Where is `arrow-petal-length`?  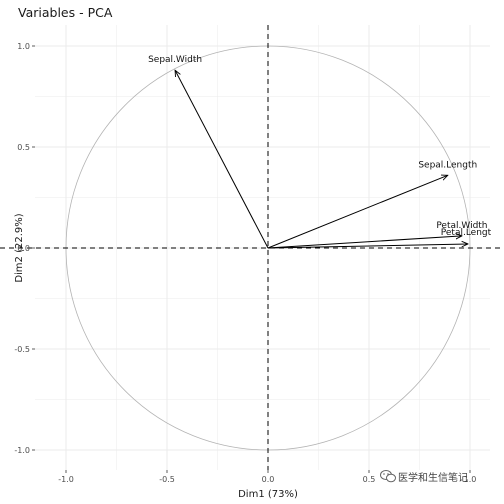
arrow-petal-length is located at coordinates (367, 246).